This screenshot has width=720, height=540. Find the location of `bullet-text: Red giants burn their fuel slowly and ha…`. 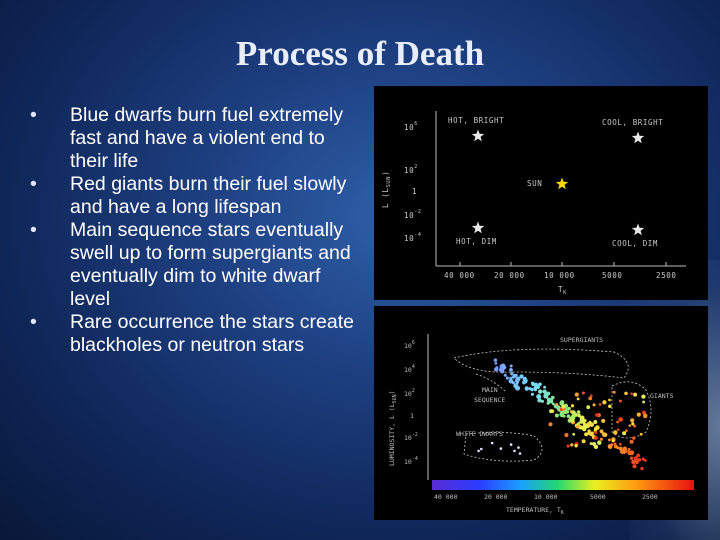

bullet-text: Red giants burn their fuel slowly and ha… is located at coordinates (208, 195).